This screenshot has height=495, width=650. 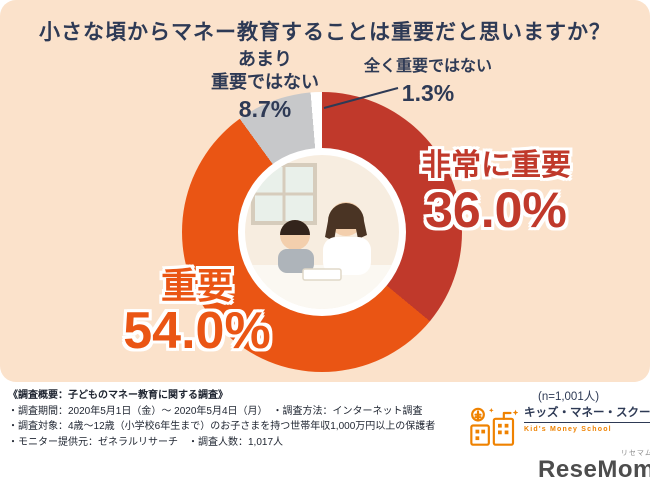 What do you see at coordinates (569, 397) in the screenshot?
I see `sample-size-label: (n=1,001人)` at bounding box center [569, 397].